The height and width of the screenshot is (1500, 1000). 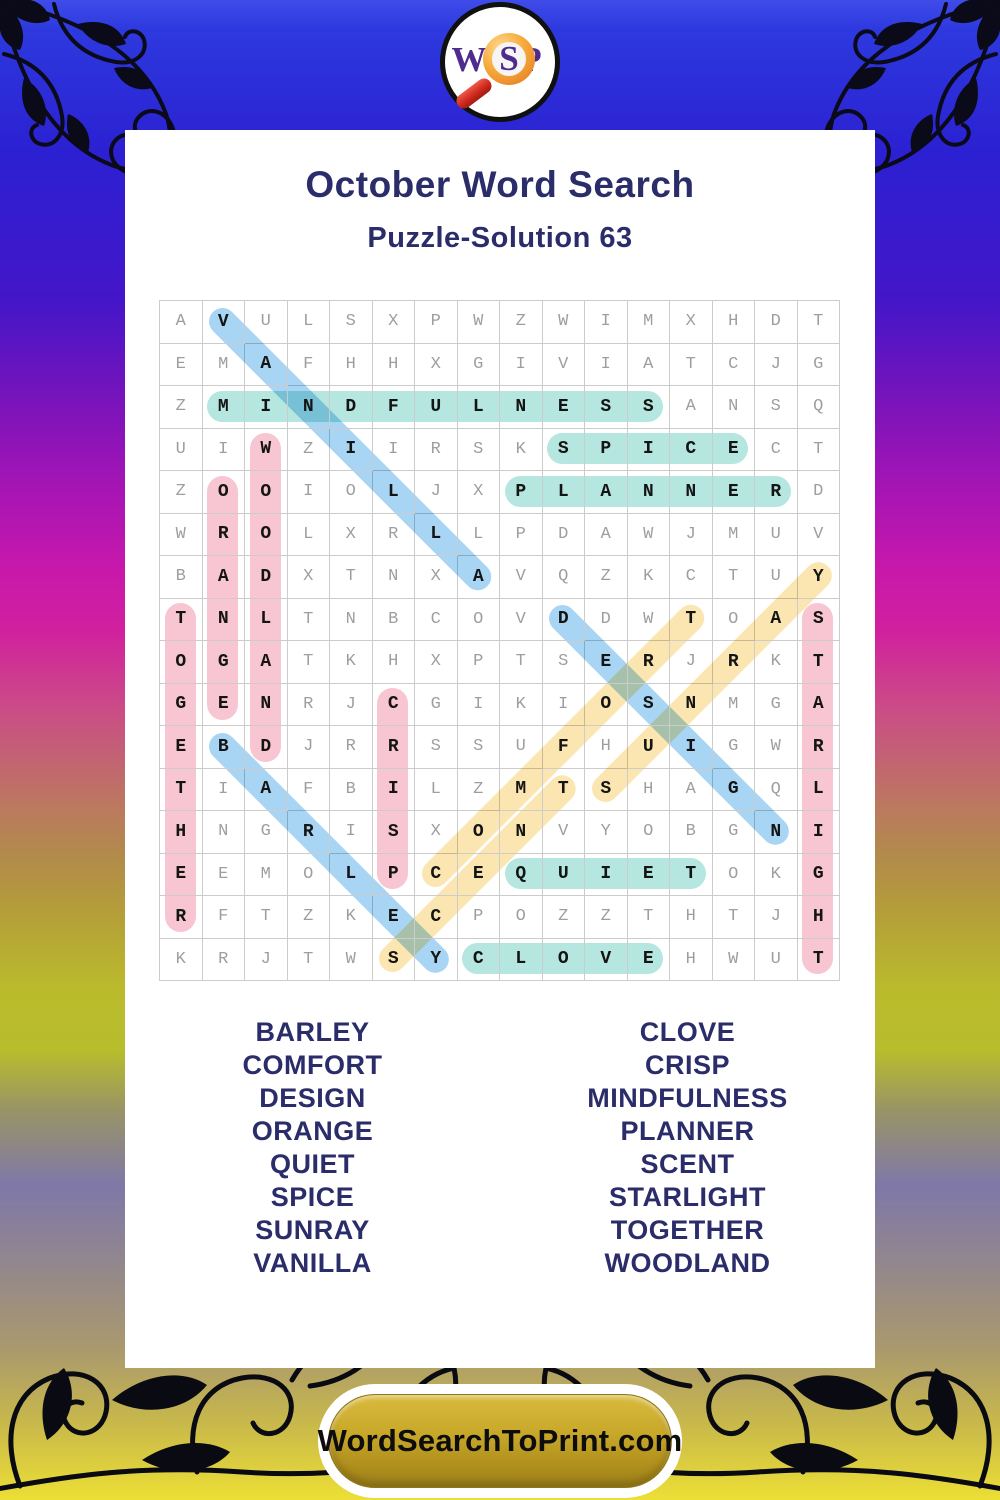 I want to click on wordsearchtoprint-button: WordSearchToPrint.com, so click(x=500, y=1441).